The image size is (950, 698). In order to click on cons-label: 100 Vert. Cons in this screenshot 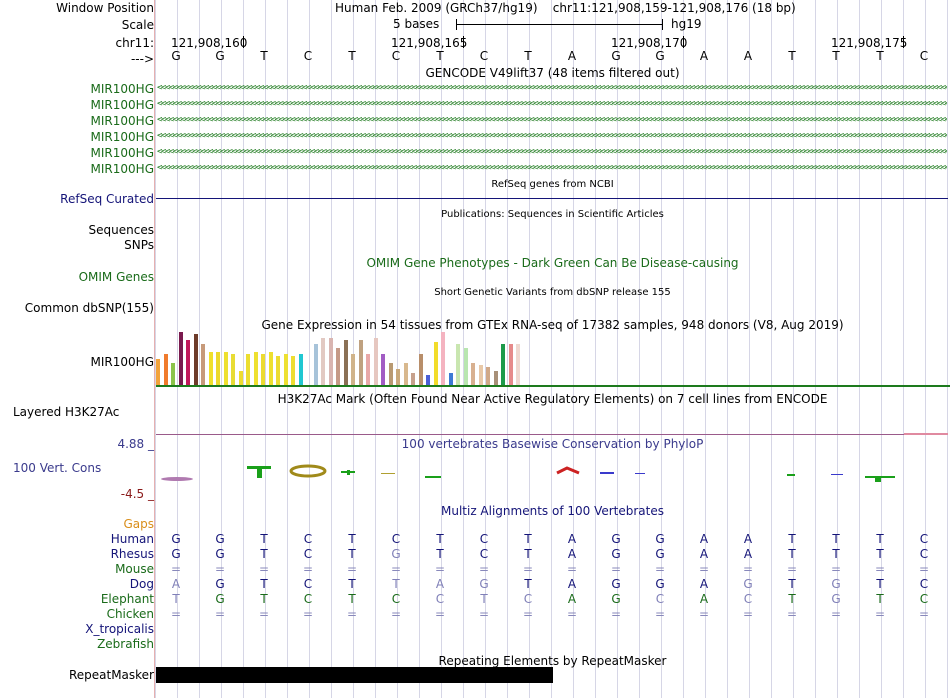, I will do `click(57, 468)`.